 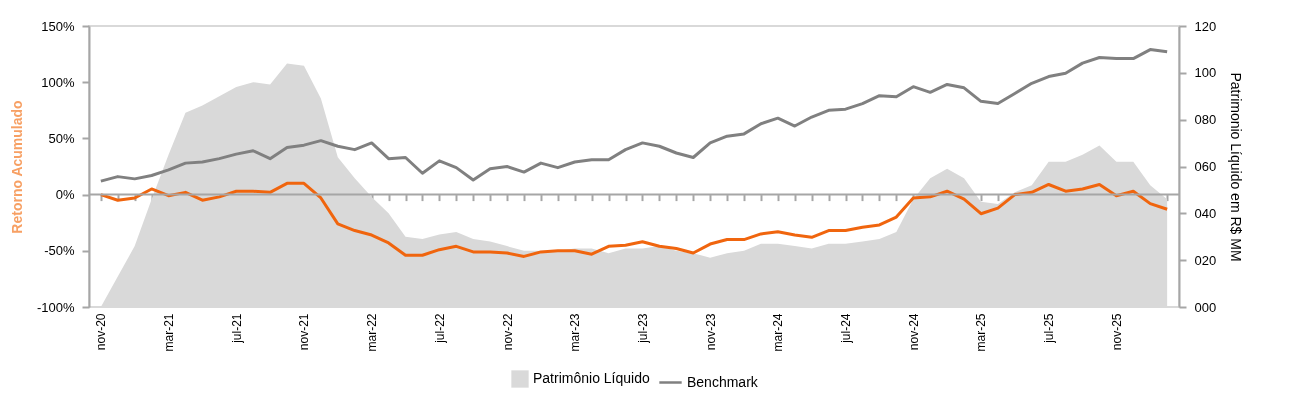 What do you see at coordinates (507, 332) in the screenshot?
I see `x-tick-label: nov-22` at bounding box center [507, 332].